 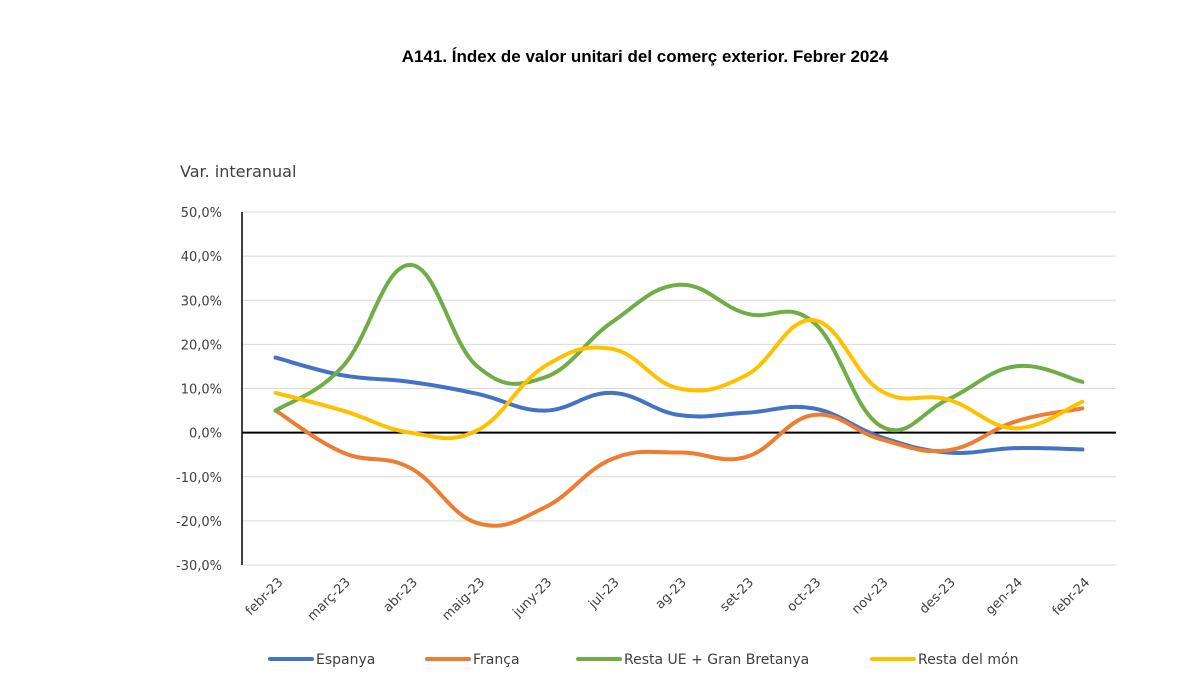 I want to click on x-tick-label: jul-23, so click(x=603, y=593).